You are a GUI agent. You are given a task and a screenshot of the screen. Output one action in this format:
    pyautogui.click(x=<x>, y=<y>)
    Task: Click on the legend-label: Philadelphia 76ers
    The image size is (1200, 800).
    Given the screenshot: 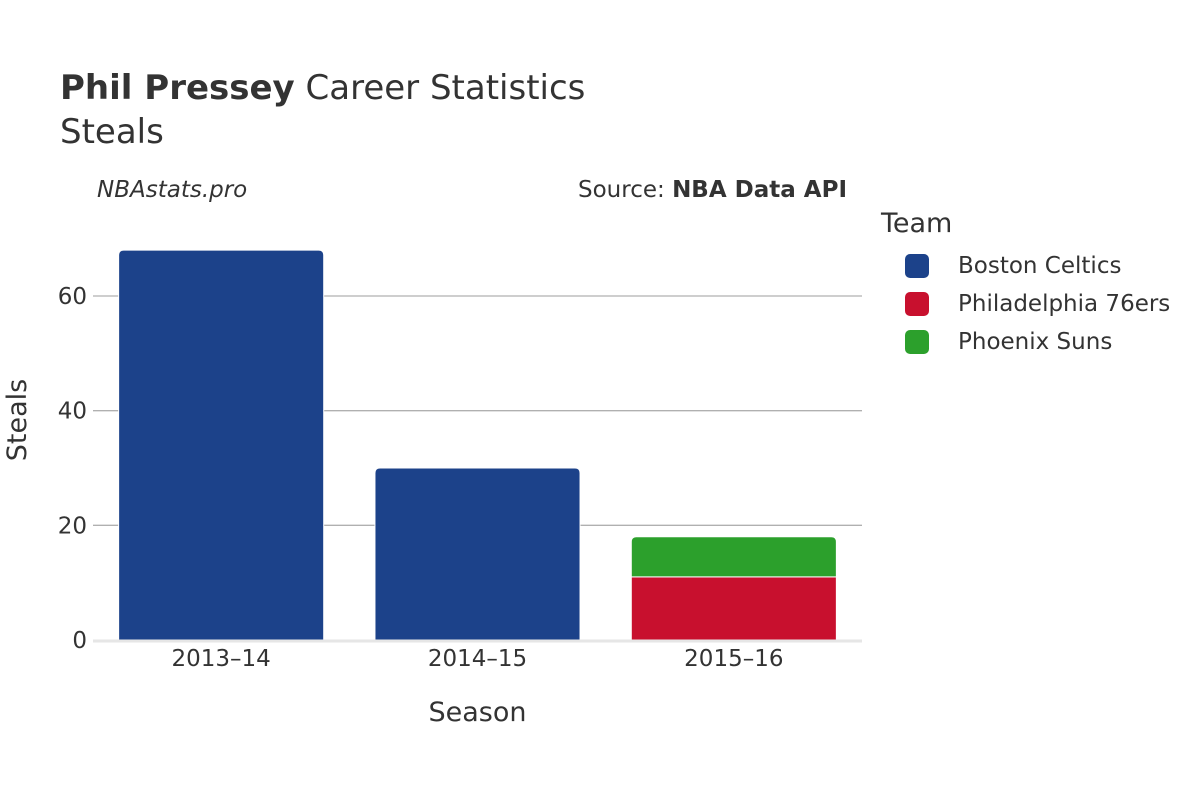 What is the action you would take?
    pyautogui.click(x=1064, y=304)
    